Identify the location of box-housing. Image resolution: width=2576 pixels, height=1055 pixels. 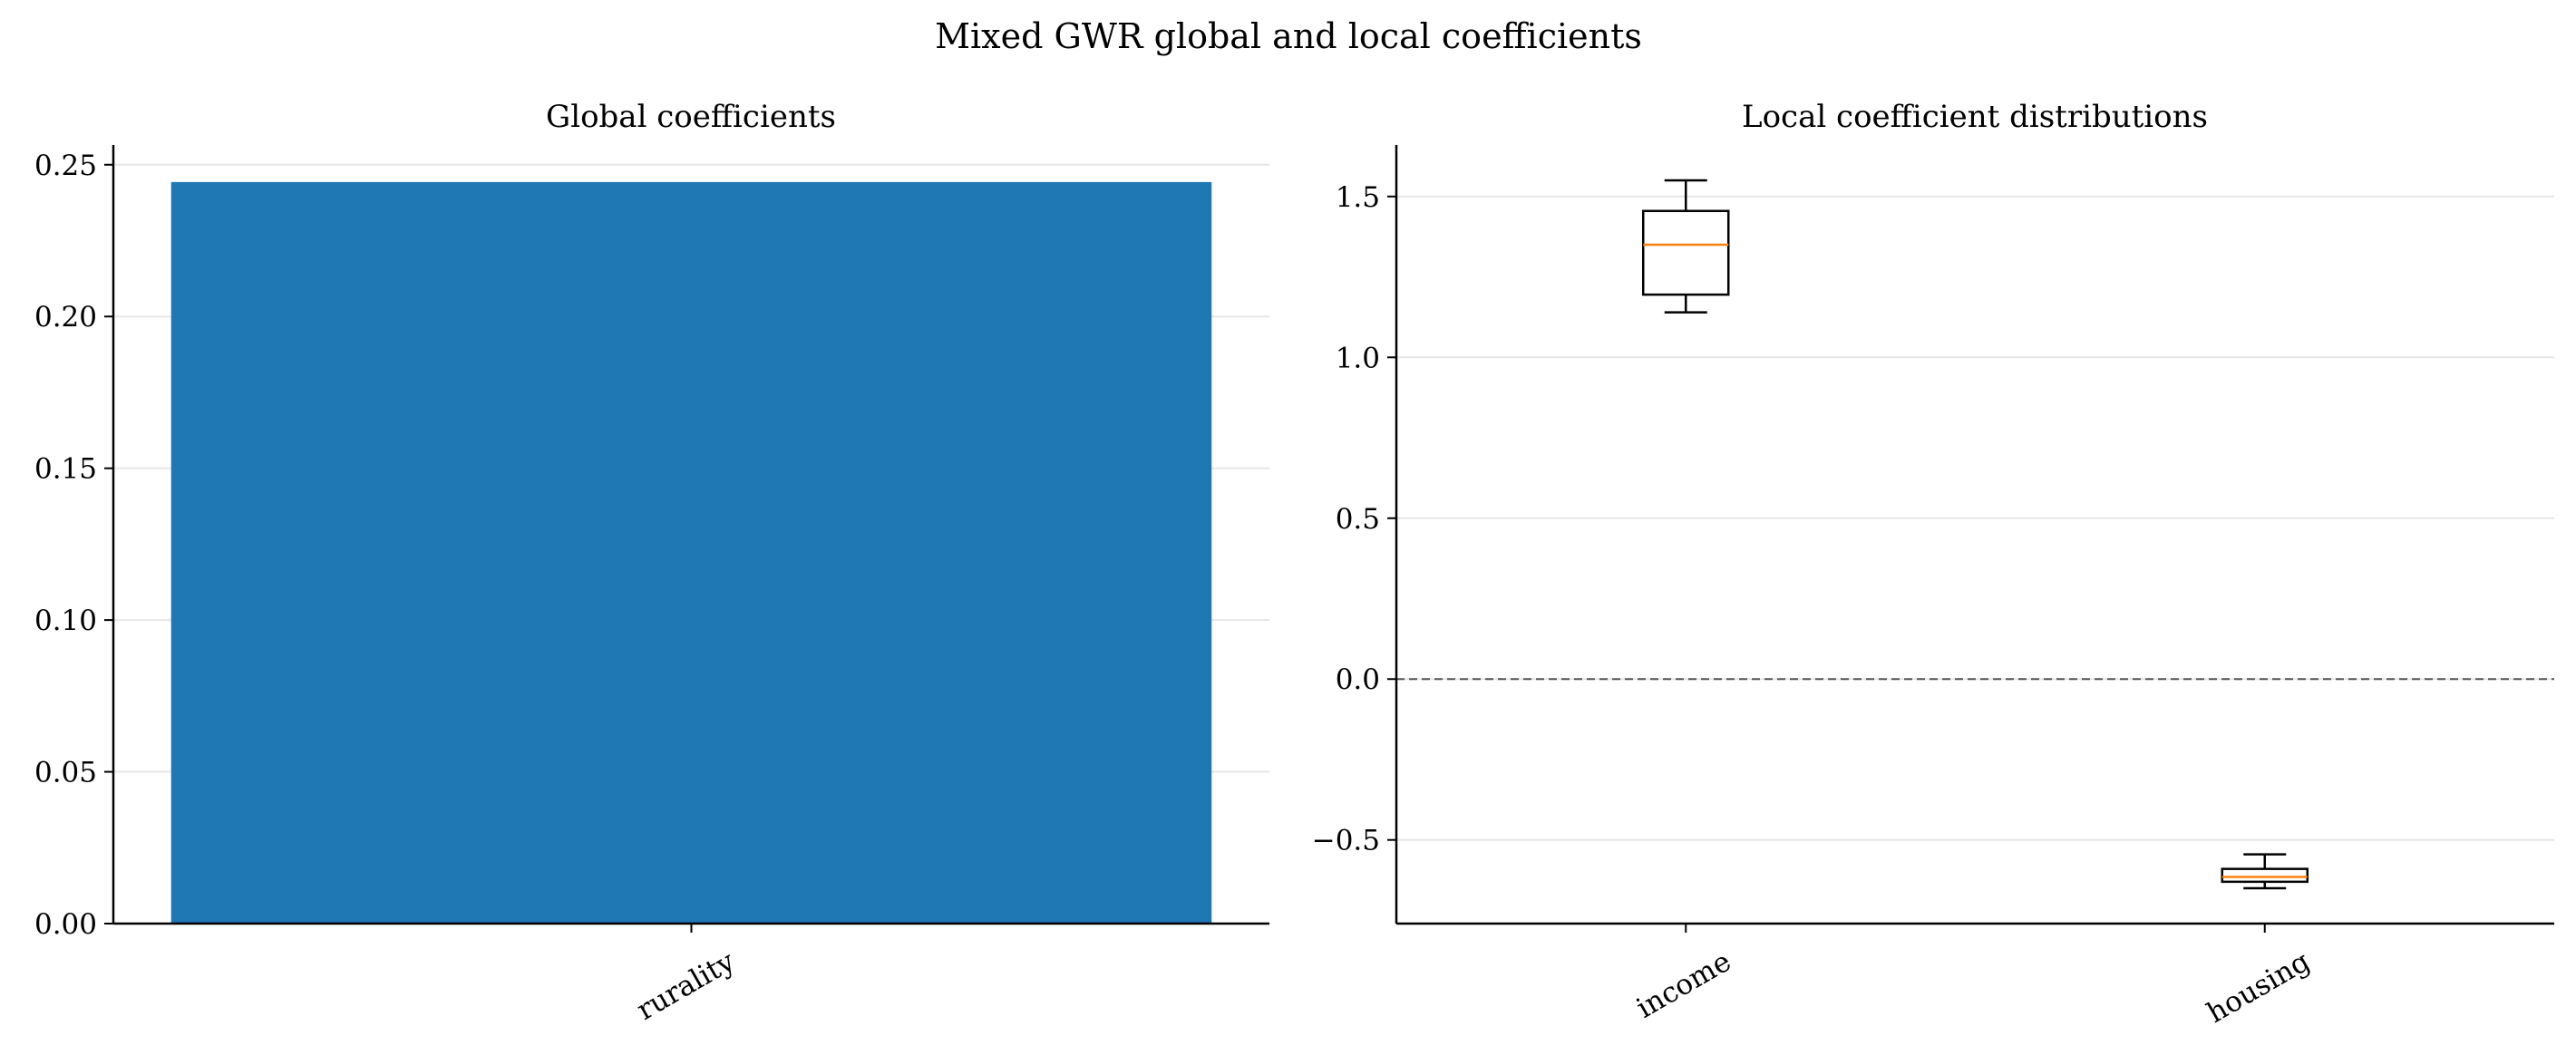
(2265, 871).